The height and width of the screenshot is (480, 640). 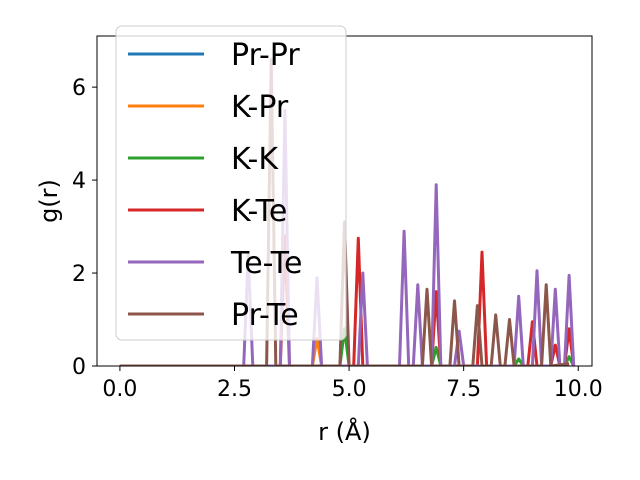 I want to click on x-tick-label: 10.0, so click(x=578, y=389).